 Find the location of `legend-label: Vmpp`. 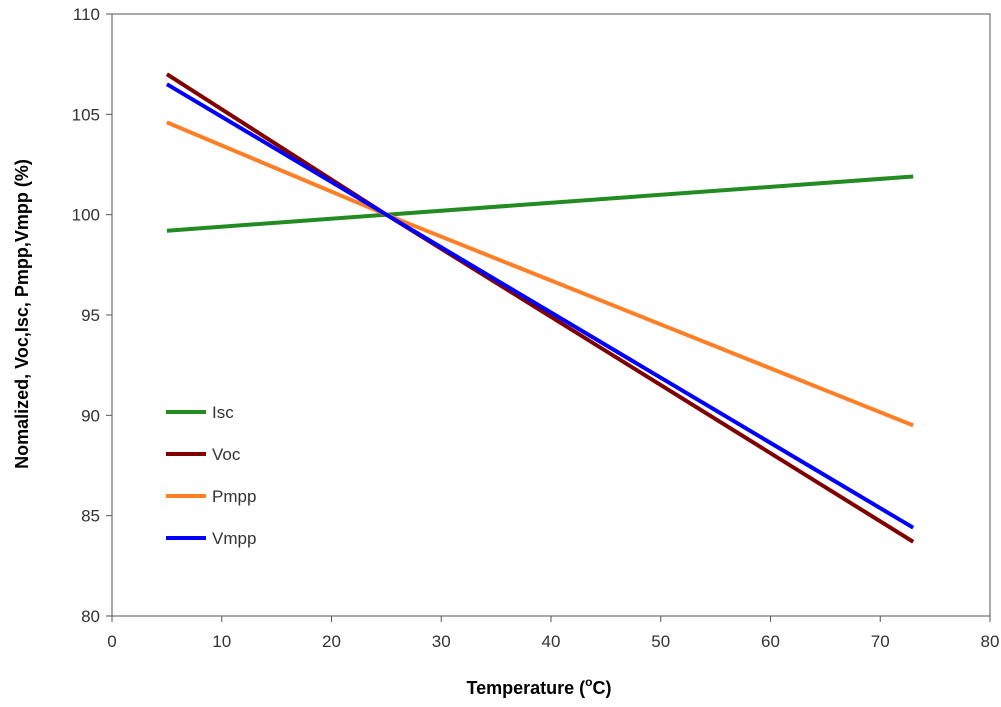

legend-label: Vmpp is located at coordinates (234, 538).